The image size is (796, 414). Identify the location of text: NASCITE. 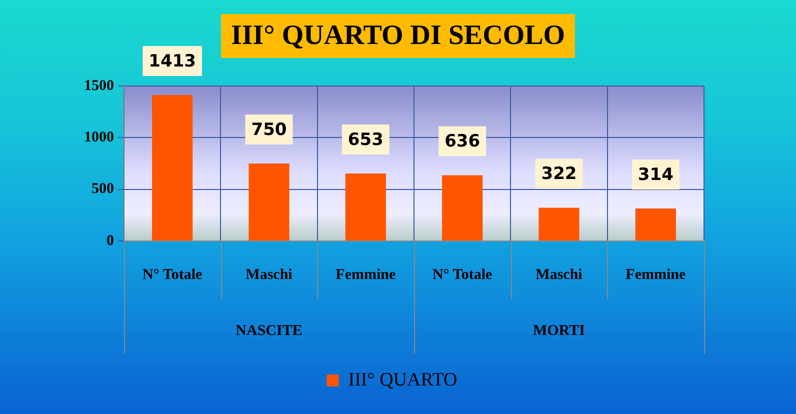
(269, 330).